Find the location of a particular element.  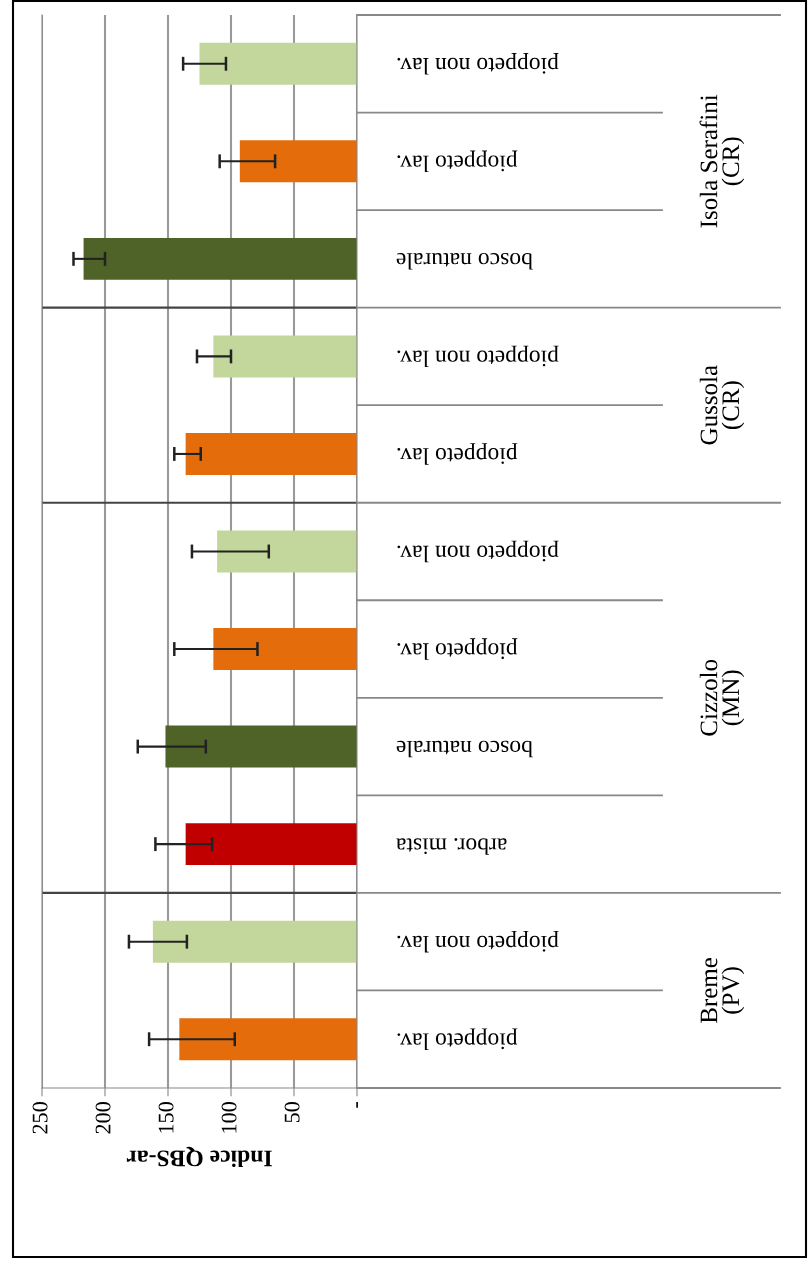

text: Gussola (CR) is located at coordinates (722, 405).